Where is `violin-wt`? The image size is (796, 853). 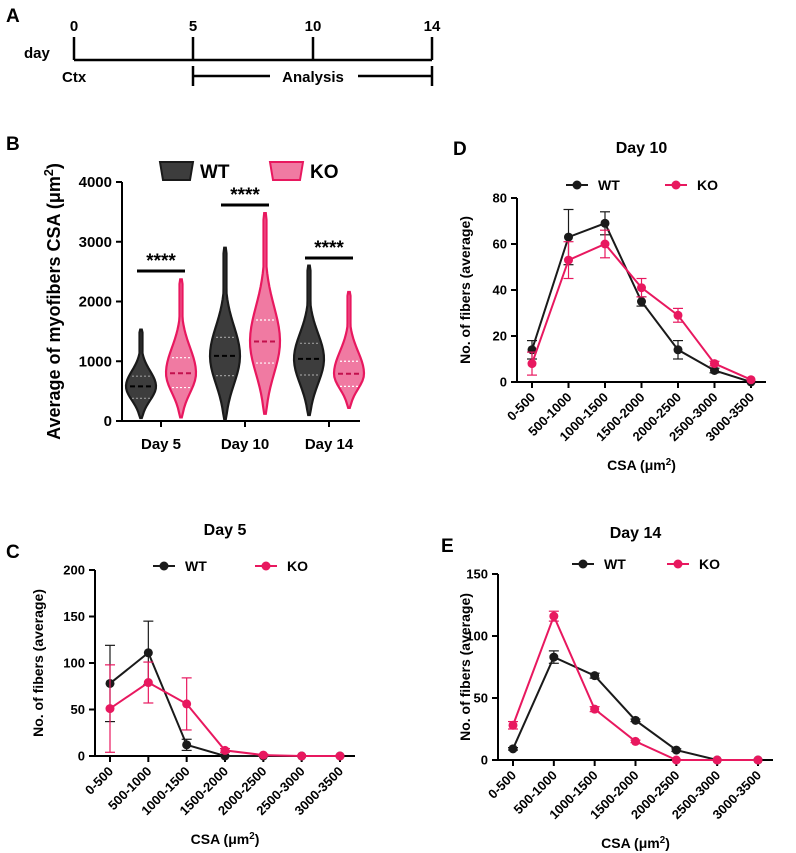
violin-wt is located at coordinates (225, 333).